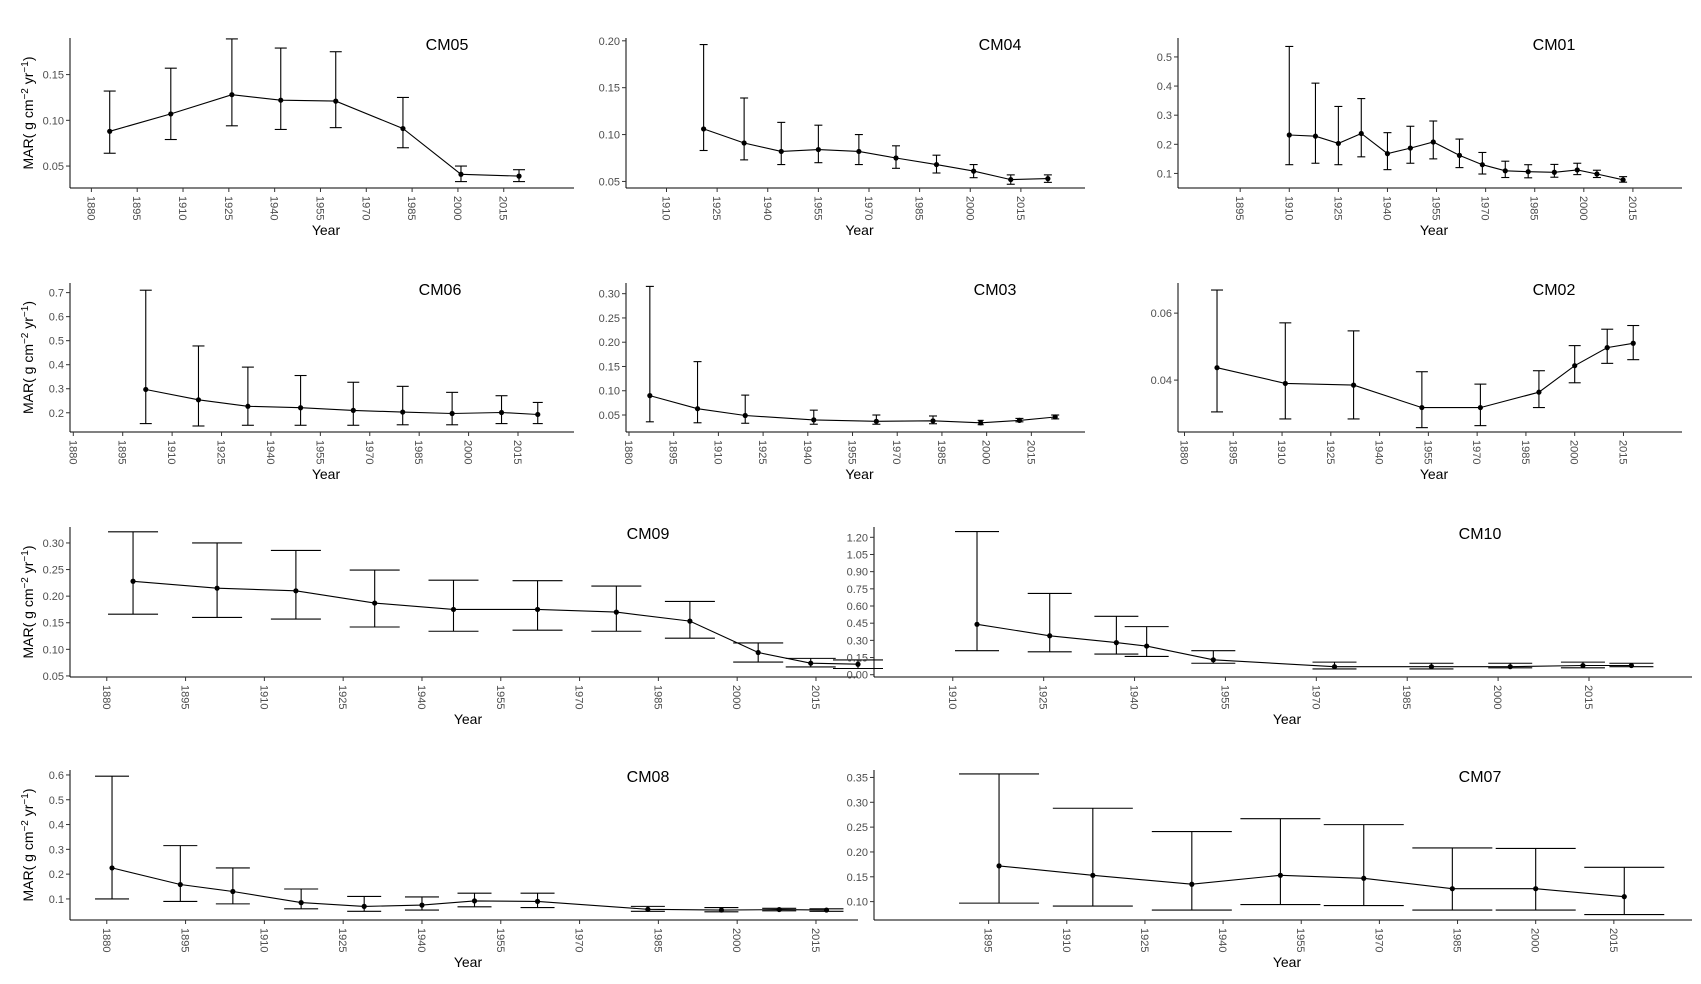 The height and width of the screenshot is (984, 1701). What do you see at coordinates (857, 676) in the screenshot?
I see `y-tick-label: 0.00` at bounding box center [857, 676].